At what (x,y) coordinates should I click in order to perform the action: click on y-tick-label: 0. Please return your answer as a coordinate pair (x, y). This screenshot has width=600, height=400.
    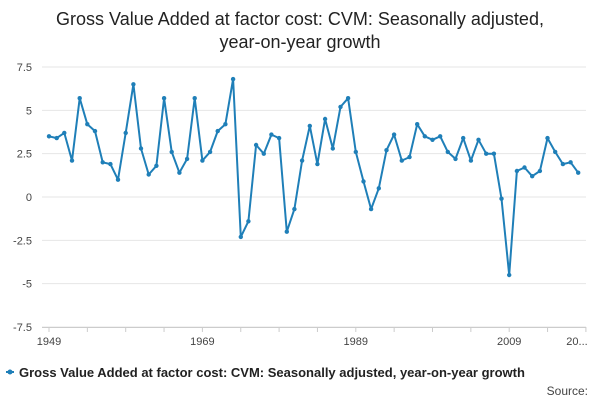
    Looking at the image, I should click on (29, 198).